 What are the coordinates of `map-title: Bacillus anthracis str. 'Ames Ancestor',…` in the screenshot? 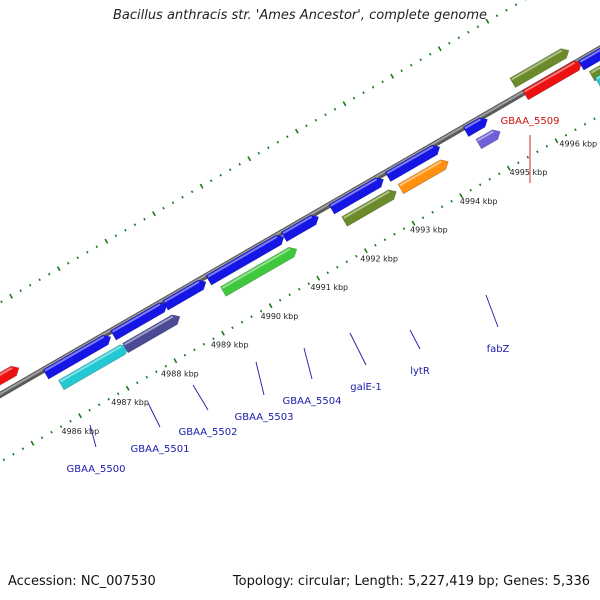 It's located at (300, 15).